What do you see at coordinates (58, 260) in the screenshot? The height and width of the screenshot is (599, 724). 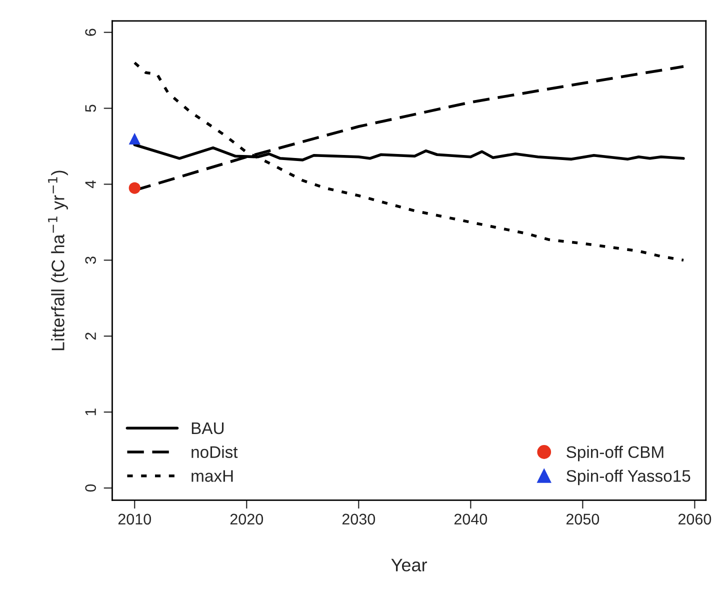 I see `y-axis-title: Litterfall (tC ha$^{−1}$ yr$^{−1}$)` at bounding box center [58, 260].